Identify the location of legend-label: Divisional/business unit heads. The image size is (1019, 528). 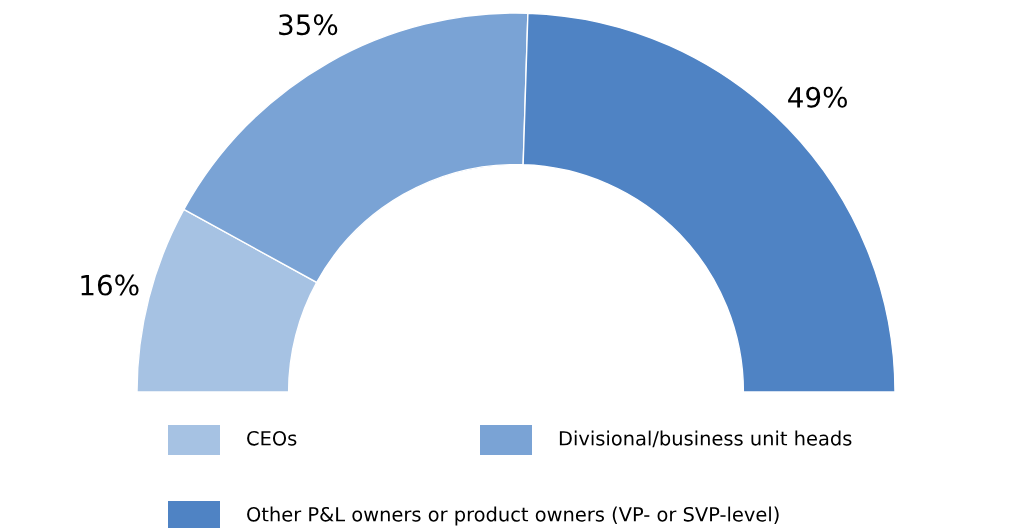
(705, 439).